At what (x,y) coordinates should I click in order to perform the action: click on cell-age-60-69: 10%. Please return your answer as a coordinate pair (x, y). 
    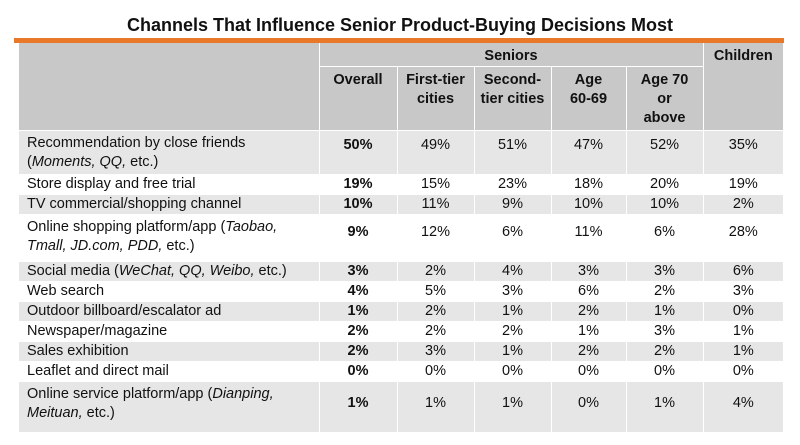
    Looking at the image, I should click on (588, 204).